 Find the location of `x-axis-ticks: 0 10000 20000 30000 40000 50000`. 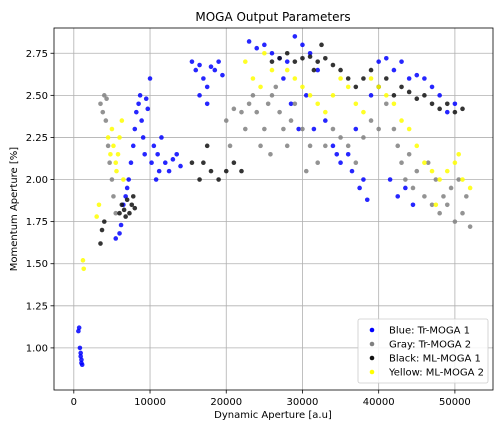

x-axis-ticks: 0 10000 20000 30000 40000 50000 is located at coordinates (271, 399).